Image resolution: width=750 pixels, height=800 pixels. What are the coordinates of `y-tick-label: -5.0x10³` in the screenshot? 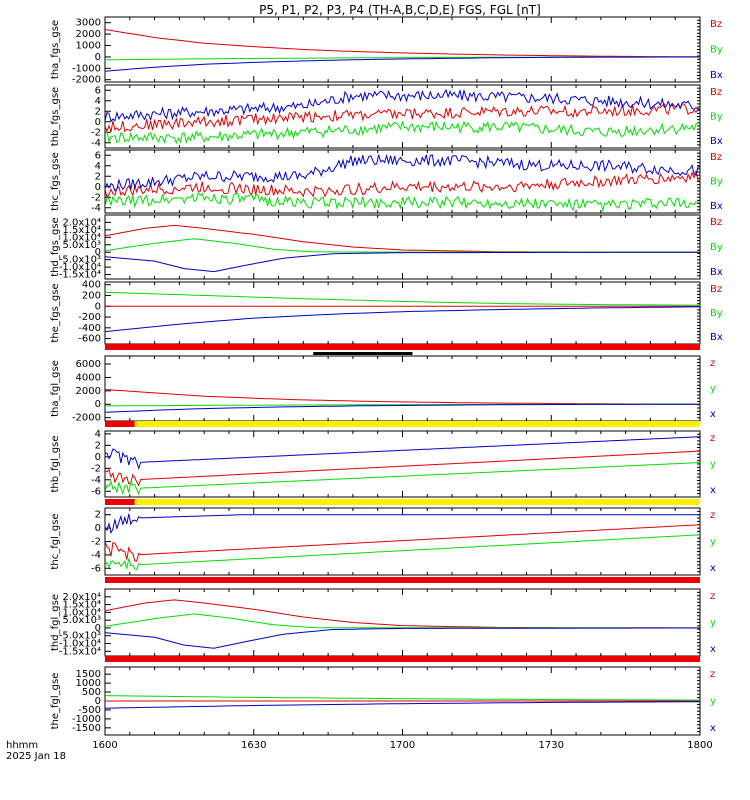 It's located at (80, 260).